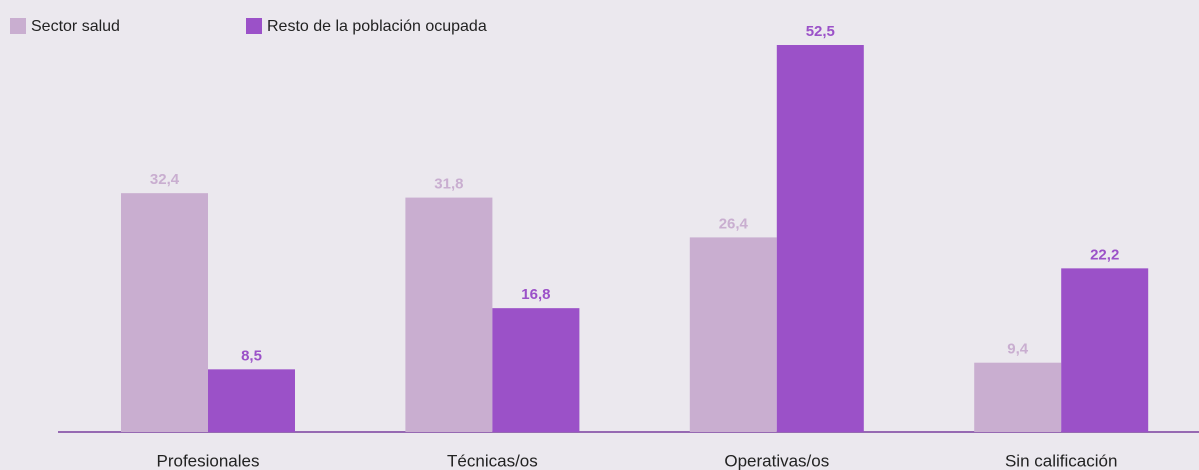 The height and width of the screenshot is (470, 1199). I want to click on value-label: 31,8, so click(448, 184).